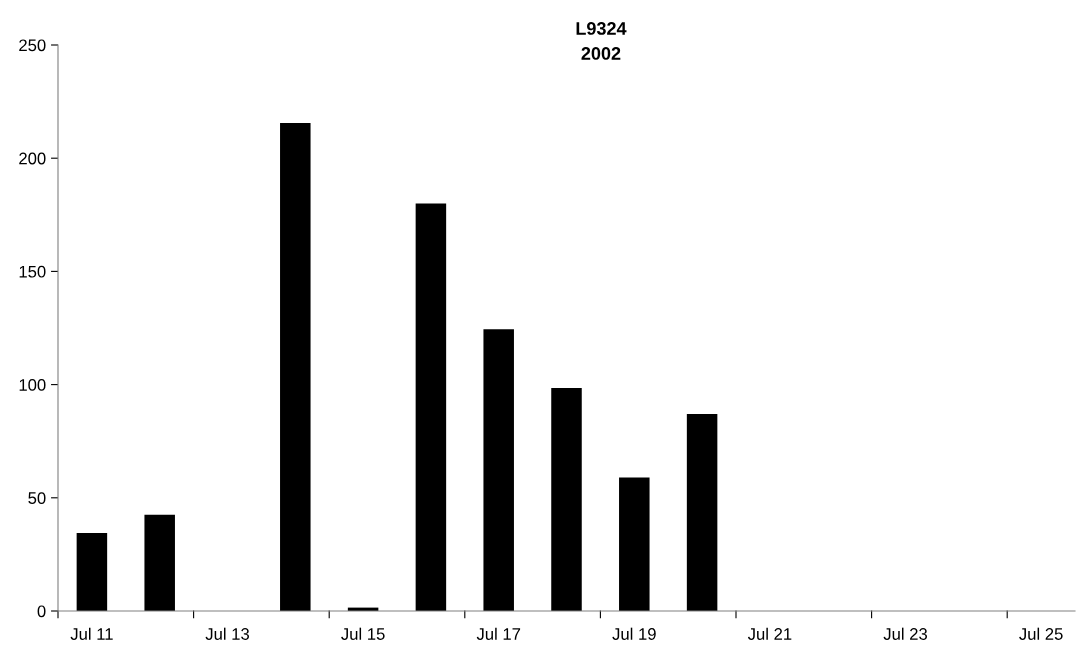 This screenshot has width=1077, height=658. What do you see at coordinates (1041, 633) in the screenshot?
I see `x-tick-label: Jul 25` at bounding box center [1041, 633].